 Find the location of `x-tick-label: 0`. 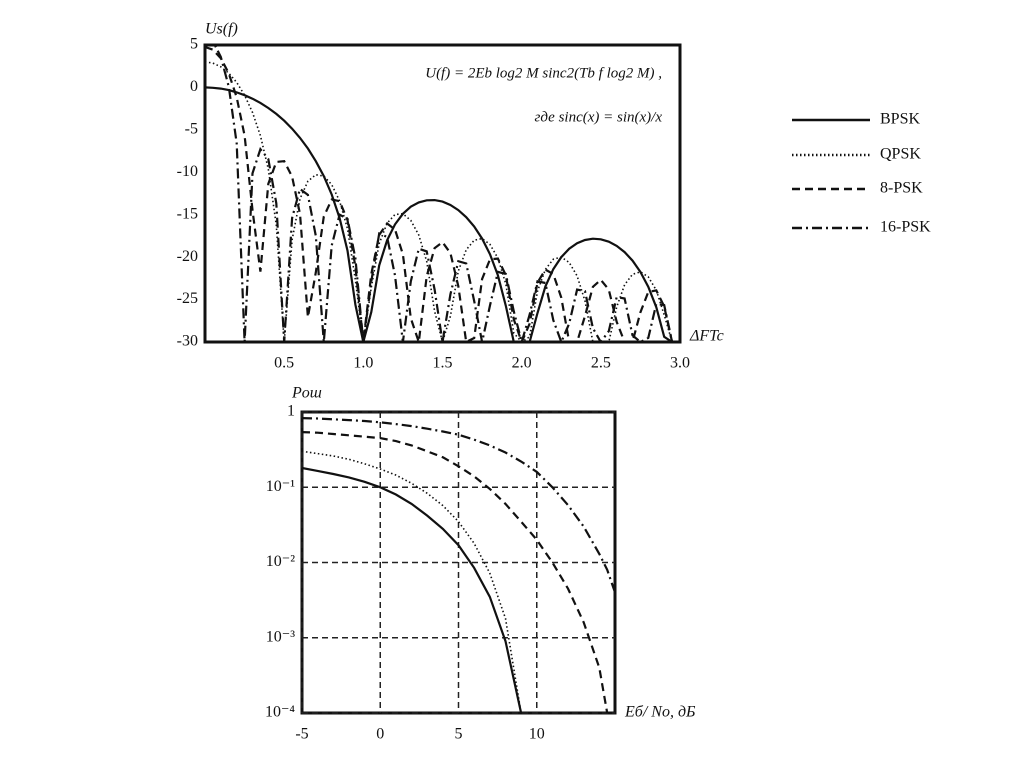

x-tick-label: 0 is located at coordinates (380, 734).